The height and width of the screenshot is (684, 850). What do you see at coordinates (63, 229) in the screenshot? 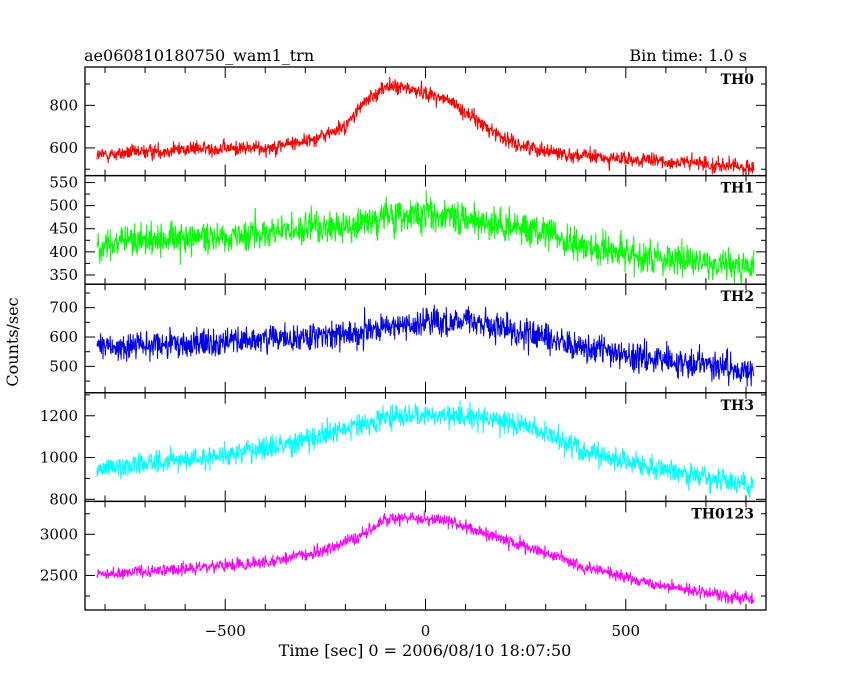
I see `y-tick-label: 450` at bounding box center [63, 229].